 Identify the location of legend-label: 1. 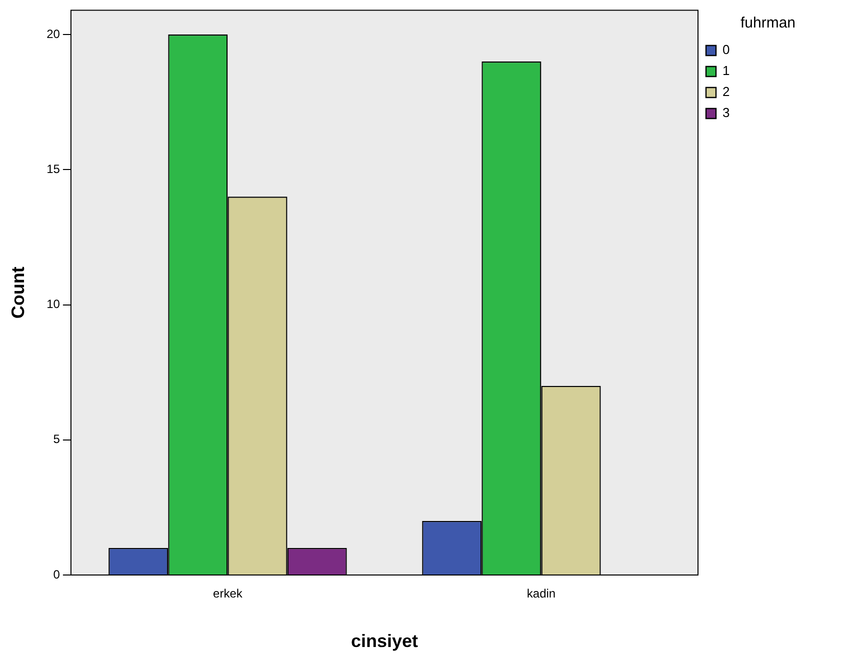
(726, 70).